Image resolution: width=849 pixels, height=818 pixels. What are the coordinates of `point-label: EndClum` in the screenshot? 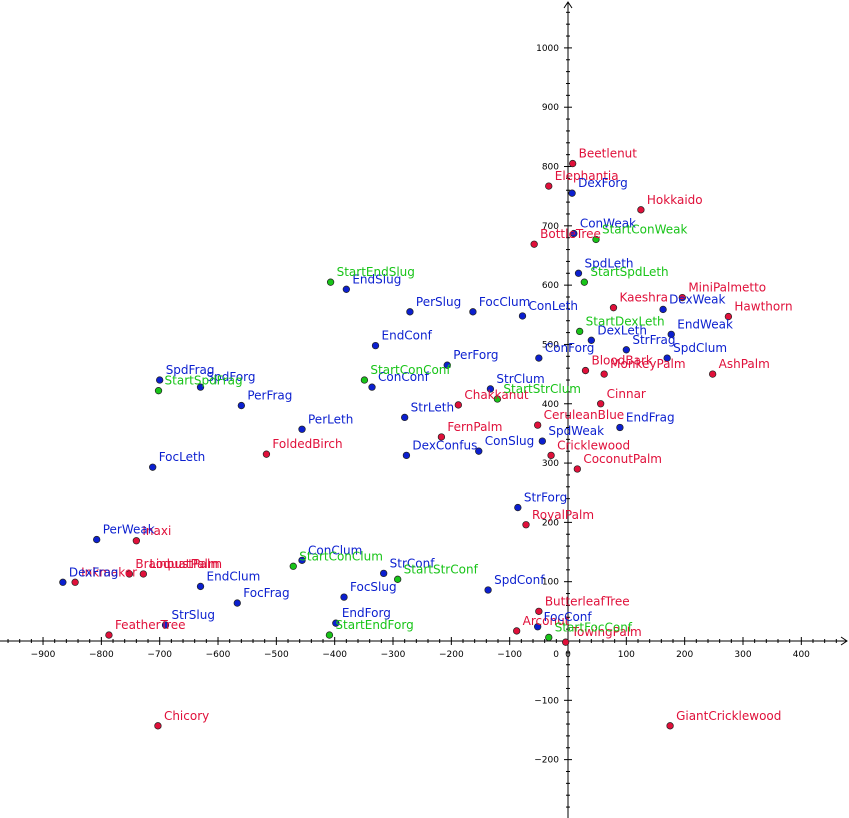 It's located at (234, 576).